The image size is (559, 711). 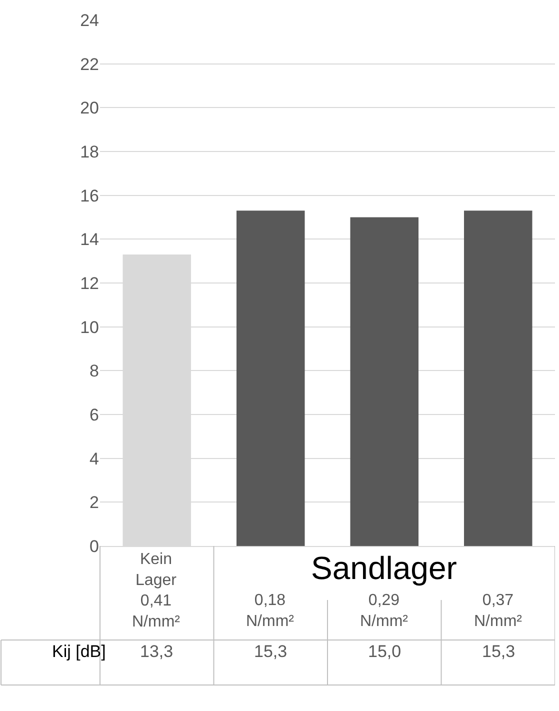 I want to click on data-label: 13,3, so click(x=157, y=651).